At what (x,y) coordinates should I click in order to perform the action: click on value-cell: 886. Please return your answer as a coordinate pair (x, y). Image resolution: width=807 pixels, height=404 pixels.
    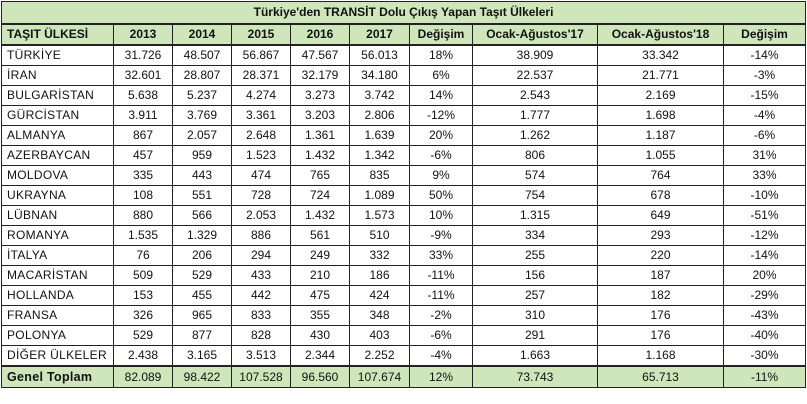
    Looking at the image, I should click on (261, 235).